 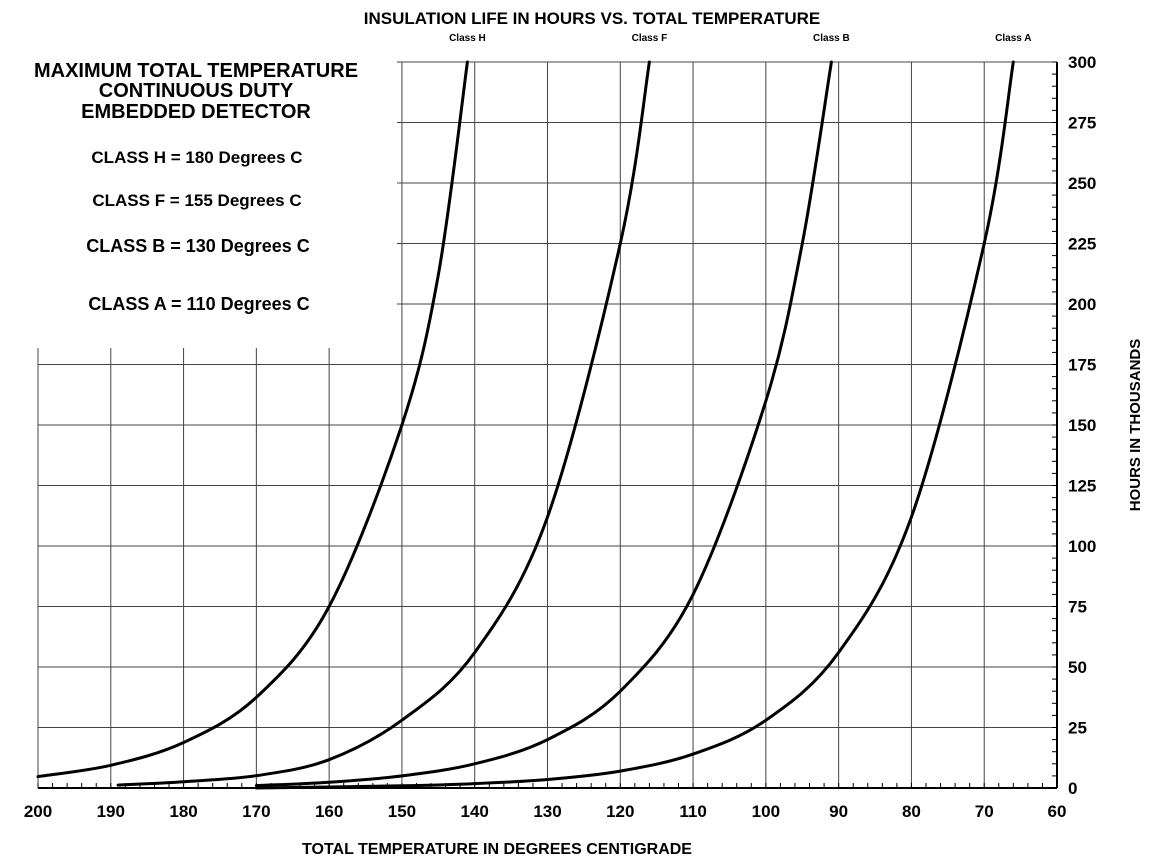 What do you see at coordinates (467, 38) in the screenshot?
I see `series-label: Class H` at bounding box center [467, 38].